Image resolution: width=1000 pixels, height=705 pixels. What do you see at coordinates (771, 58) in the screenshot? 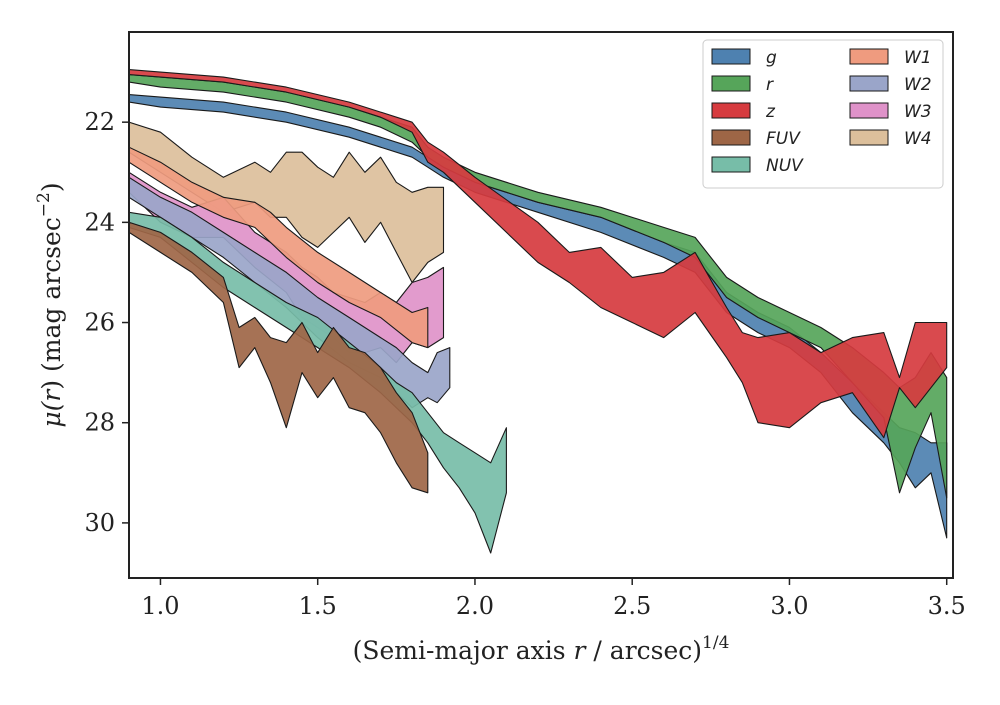
I see `legend-label-g: g` at bounding box center [771, 58].